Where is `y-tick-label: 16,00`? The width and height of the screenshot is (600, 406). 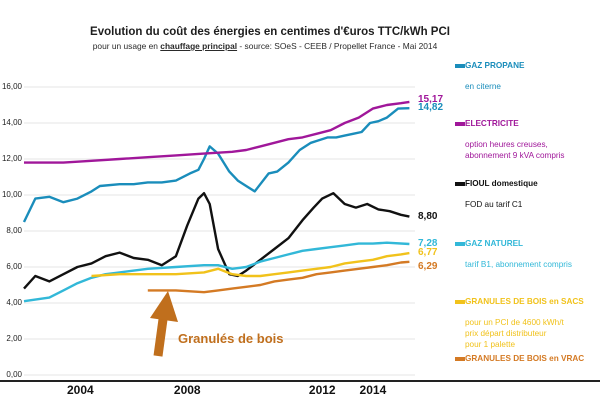
y-tick-label: 16,00 is located at coordinates (11, 86).